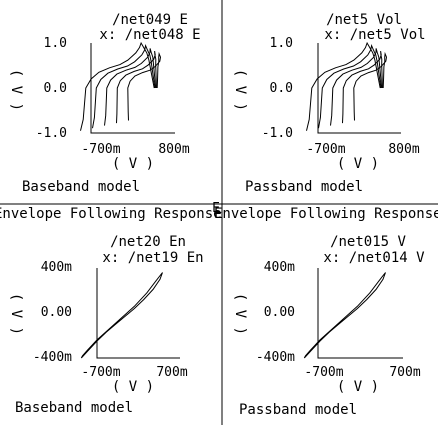 The width and height of the screenshot is (438, 425). I want to click on plot-subtitle: x: /net19 En, so click(152, 258).